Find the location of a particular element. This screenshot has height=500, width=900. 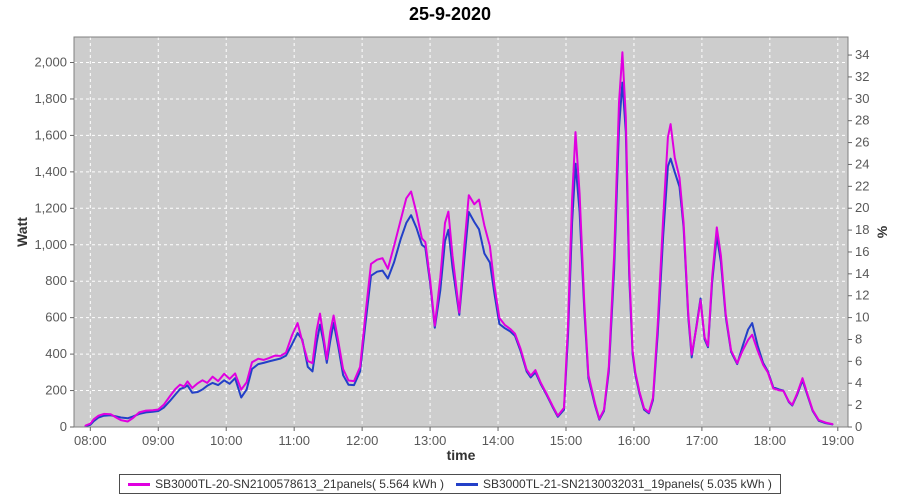

svg-text: 200 is located at coordinates (56, 390).